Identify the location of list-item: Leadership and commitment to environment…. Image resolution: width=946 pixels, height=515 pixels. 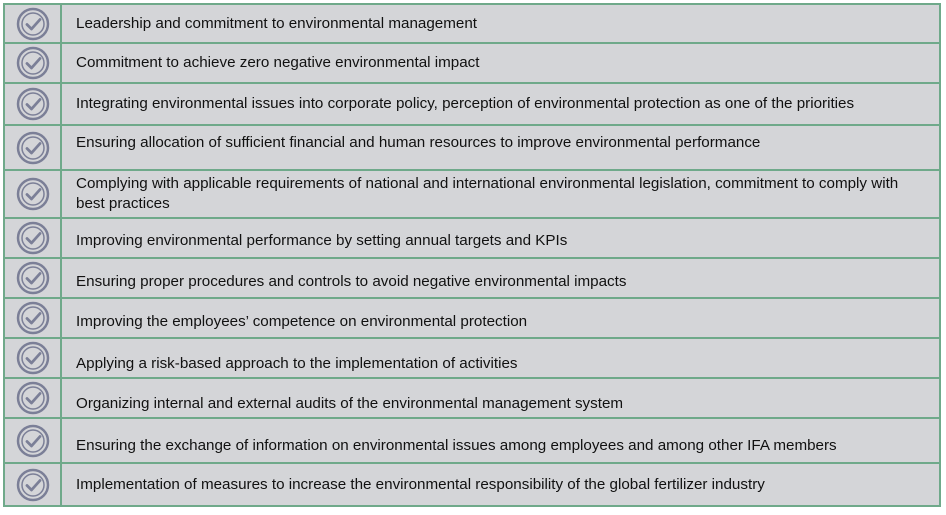
(472, 24).